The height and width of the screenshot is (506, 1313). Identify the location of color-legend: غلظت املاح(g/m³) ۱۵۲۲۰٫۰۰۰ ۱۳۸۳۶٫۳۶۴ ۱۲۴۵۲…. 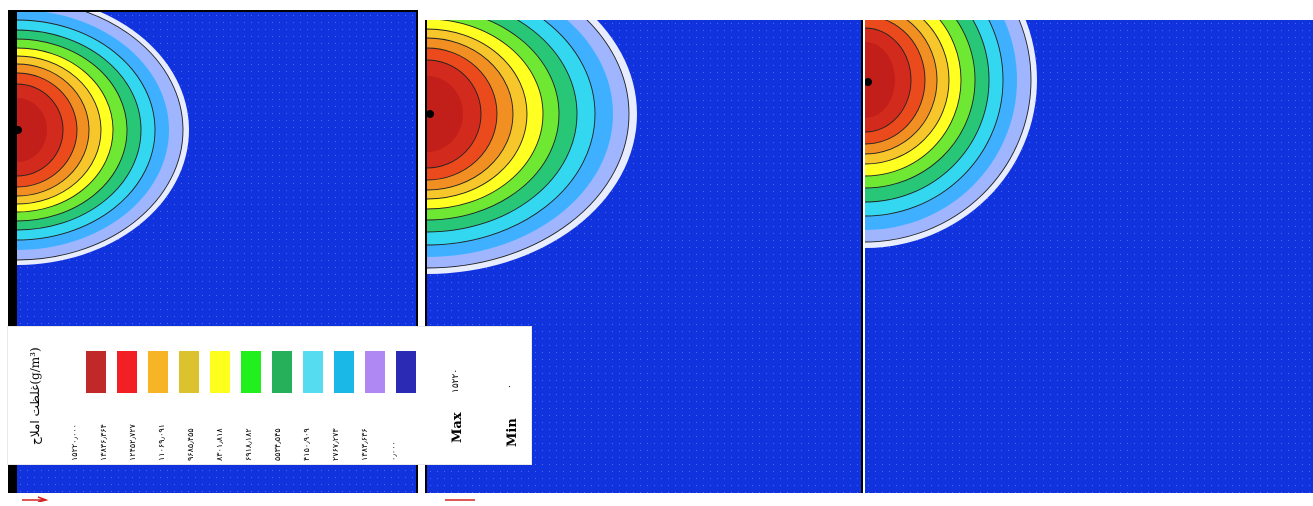
(269, 395).